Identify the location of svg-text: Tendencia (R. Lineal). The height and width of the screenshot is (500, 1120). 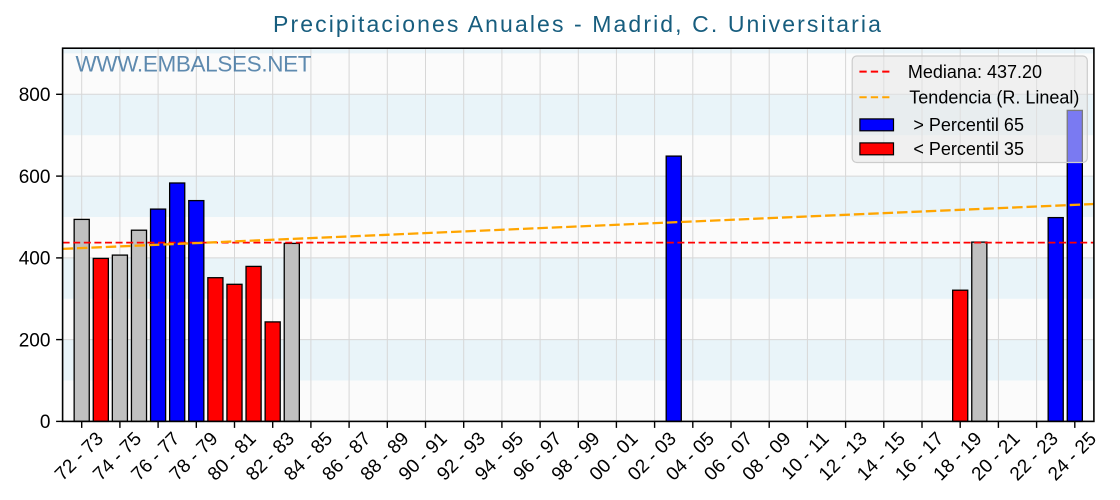
(994, 98).